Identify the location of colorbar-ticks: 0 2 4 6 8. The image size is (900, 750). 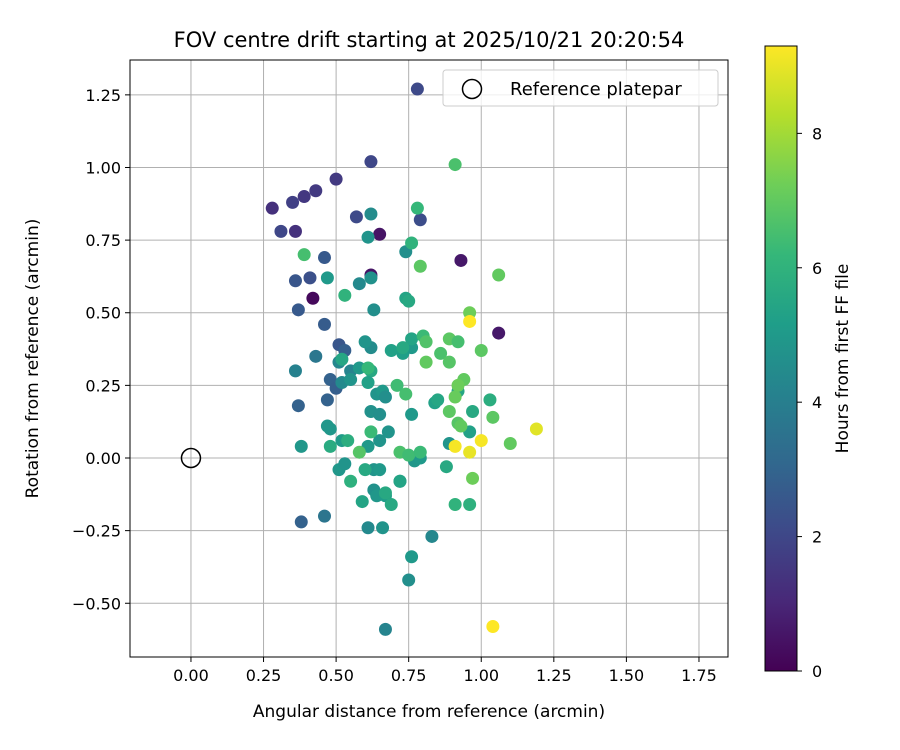
(809, 402).